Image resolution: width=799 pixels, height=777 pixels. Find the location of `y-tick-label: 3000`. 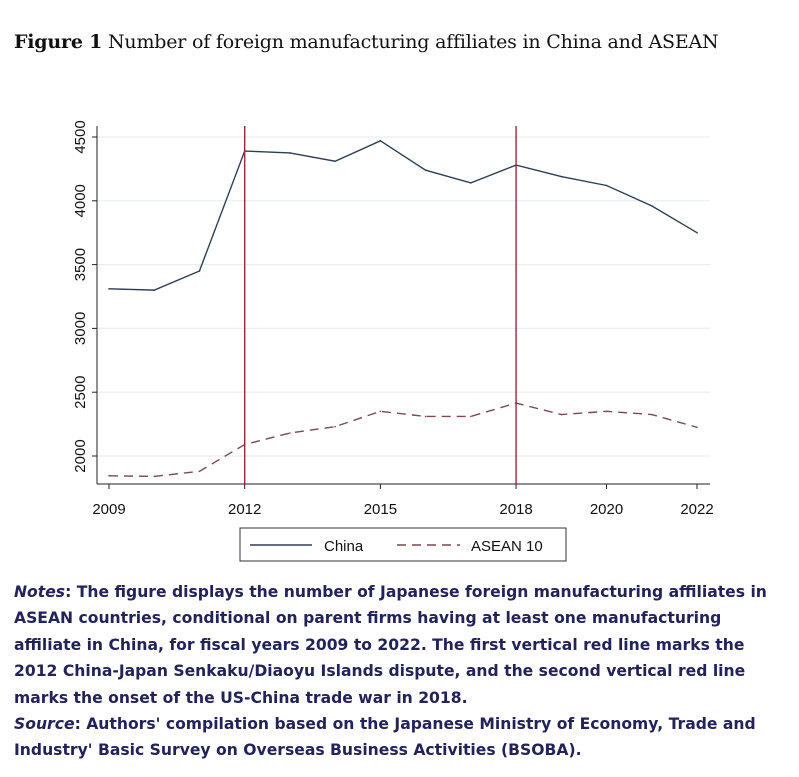

y-tick-label: 3000 is located at coordinates (80, 328).